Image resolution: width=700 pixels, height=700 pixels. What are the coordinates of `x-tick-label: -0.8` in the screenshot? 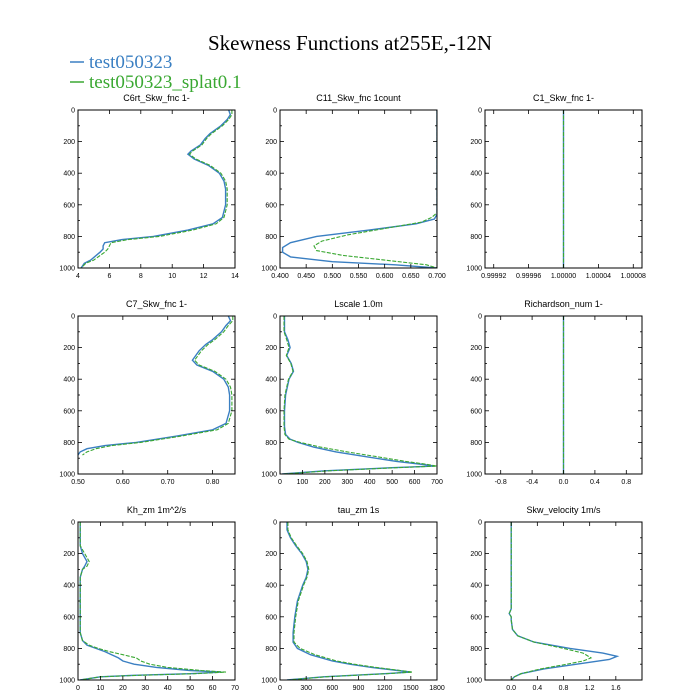 It's located at (501, 482).